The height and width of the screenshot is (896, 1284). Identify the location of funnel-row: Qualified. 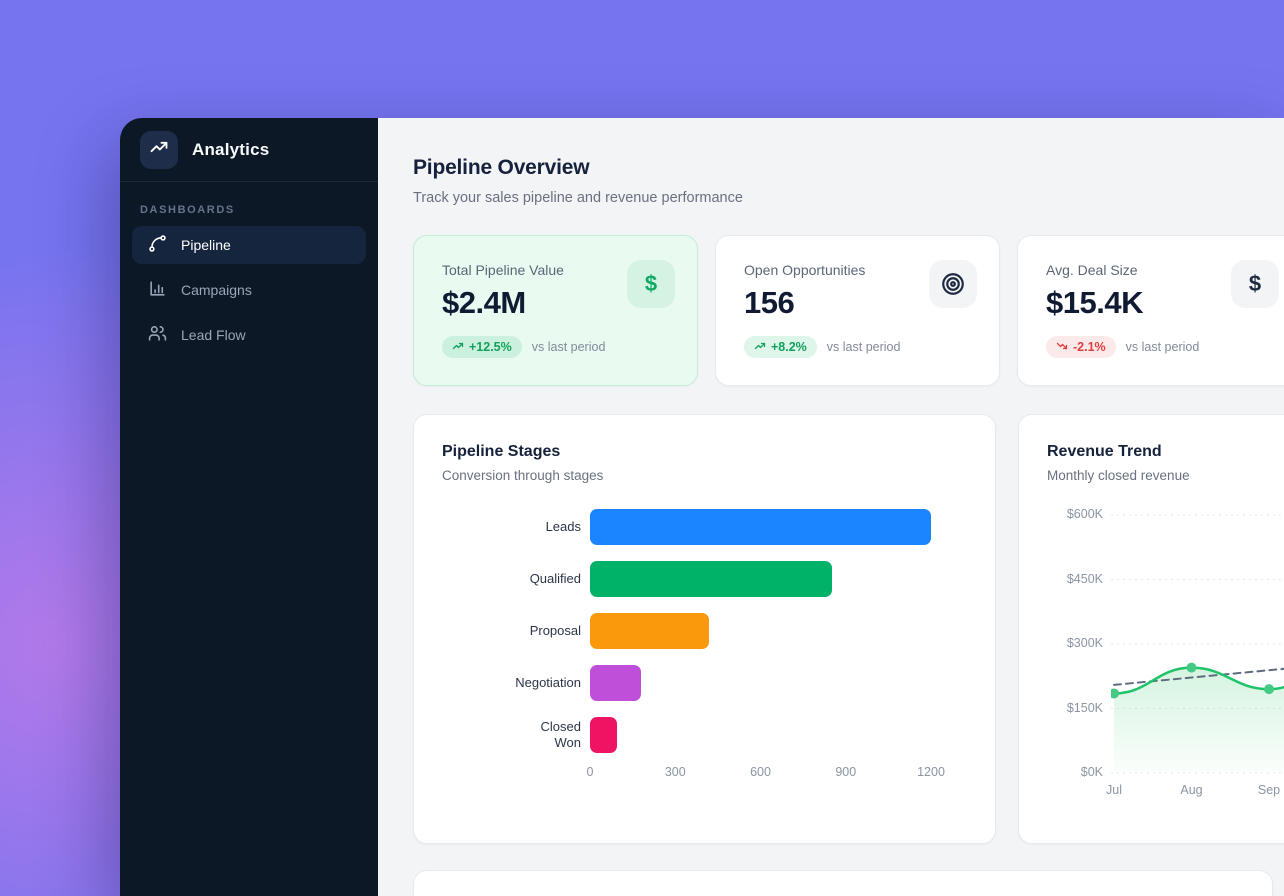
(704, 579).